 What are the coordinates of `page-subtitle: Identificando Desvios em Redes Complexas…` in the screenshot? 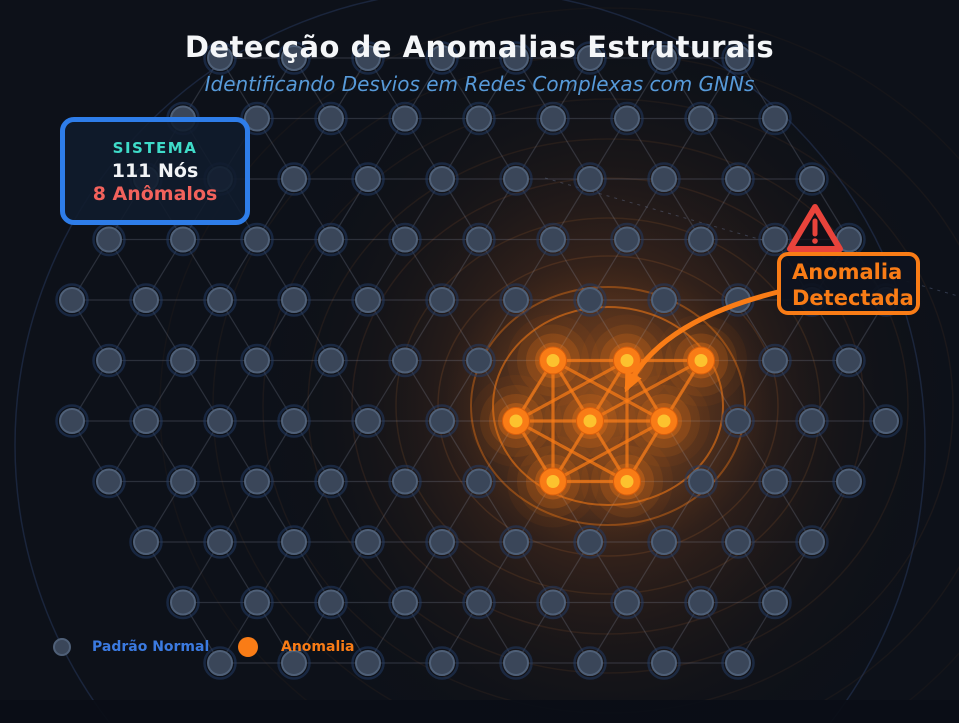 It's located at (479, 84).